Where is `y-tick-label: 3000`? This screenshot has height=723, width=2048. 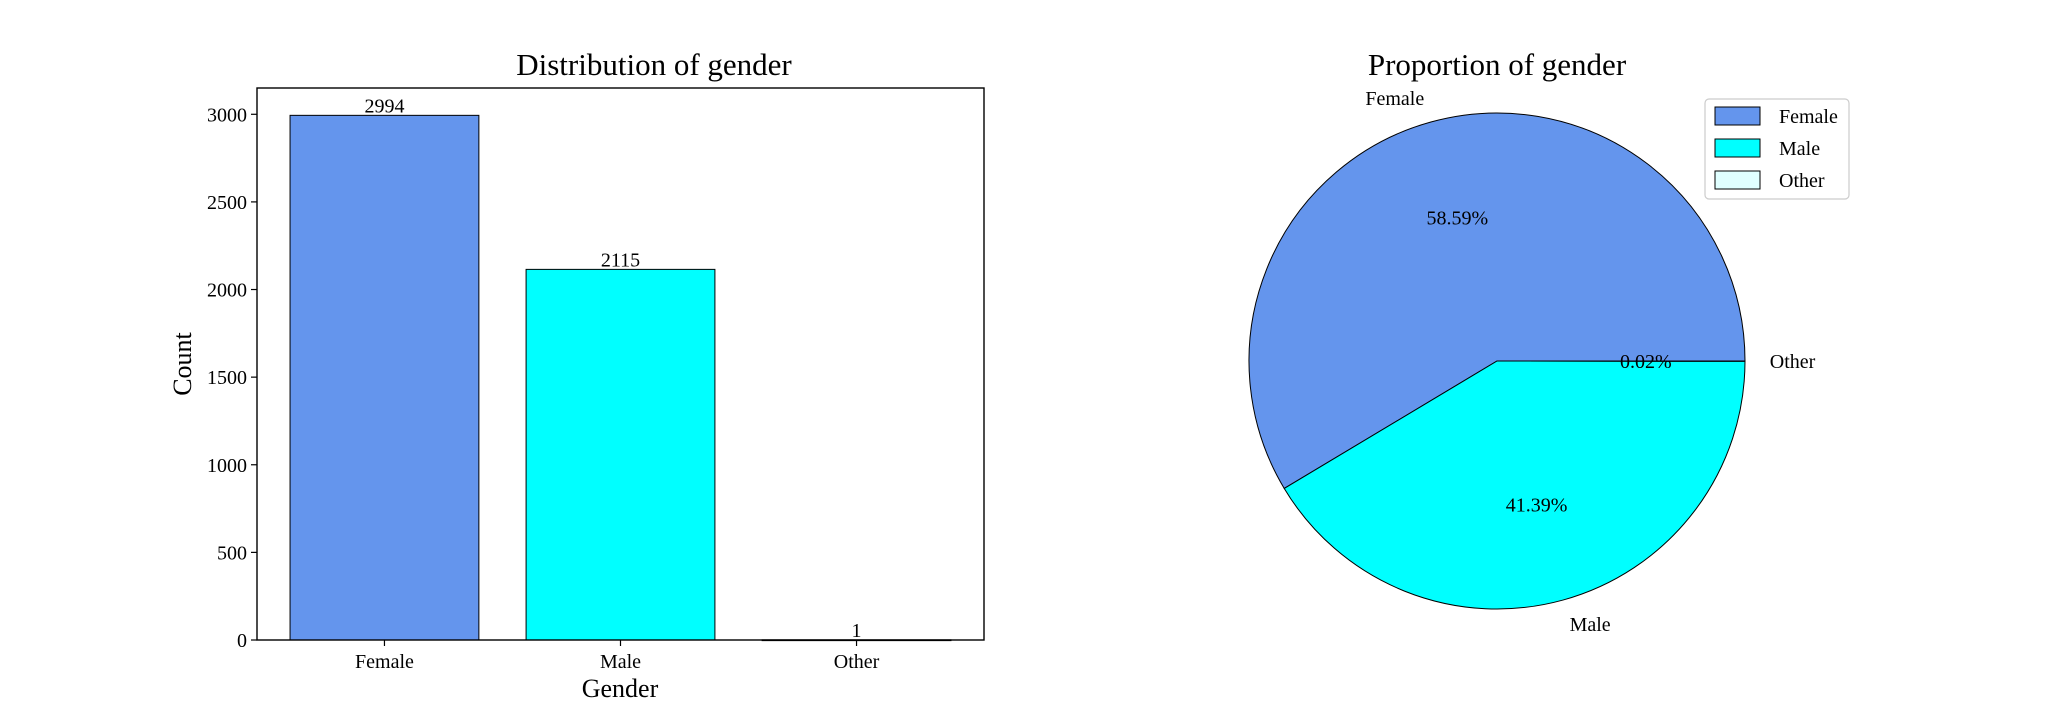
y-tick-label: 3000 is located at coordinates (227, 115).